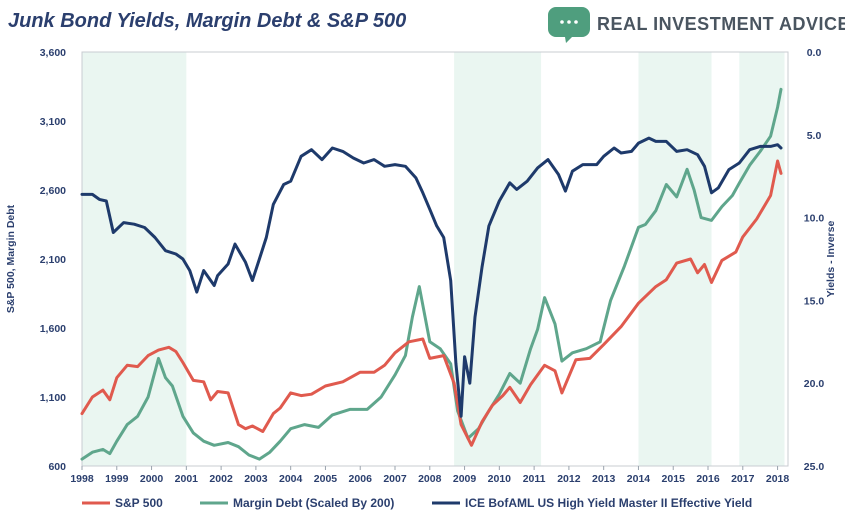 Image resolution: width=845 pixels, height=532 pixels. Describe the element at coordinates (11, 258) in the screenshot. I see `y-axis-left-label: S&P 500, Margin Debt` at that location.